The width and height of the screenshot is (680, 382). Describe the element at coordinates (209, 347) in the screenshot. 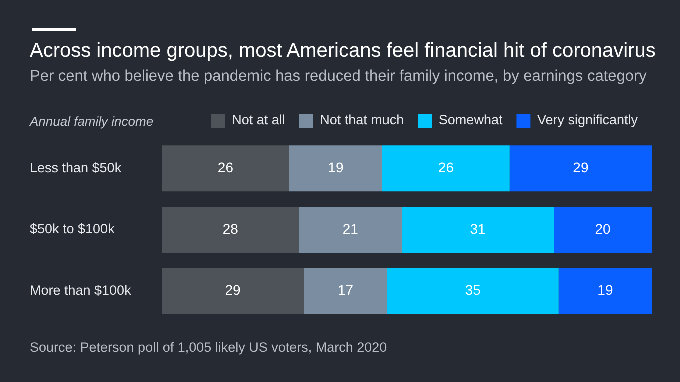

I see `source-note: Source: Peterson poll of 1,005 likely US voters, March 2020` at that location.